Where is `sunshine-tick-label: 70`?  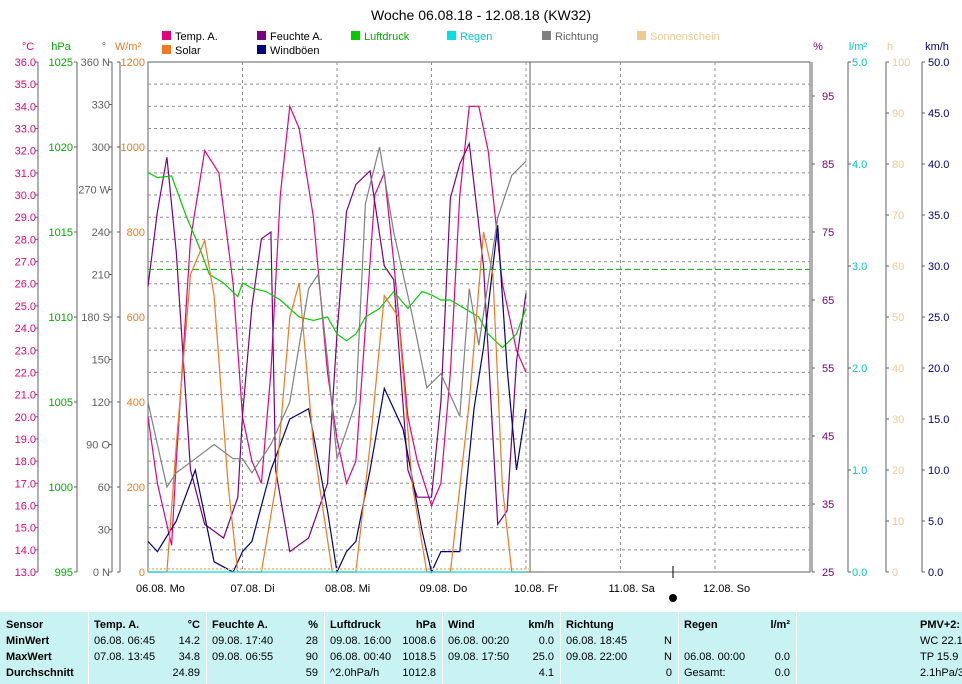 sunshine-tick-label: 70 is located at coordinates (898, 216).